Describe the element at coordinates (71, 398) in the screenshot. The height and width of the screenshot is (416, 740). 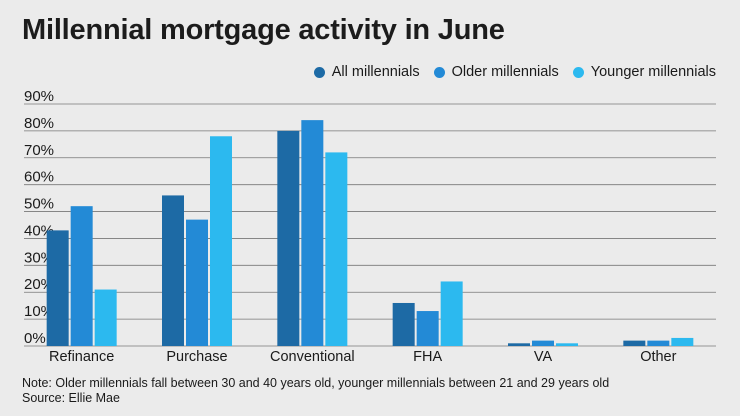
I see `source-text: Source: Ellie Mae` at that location.